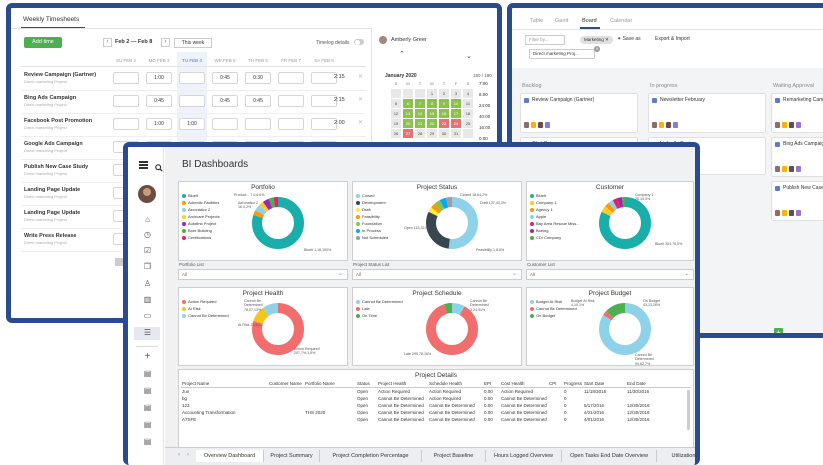  Describe the element at coordinates (432, 133) in the screenshot. I see `calendar-day: 29` at that location.